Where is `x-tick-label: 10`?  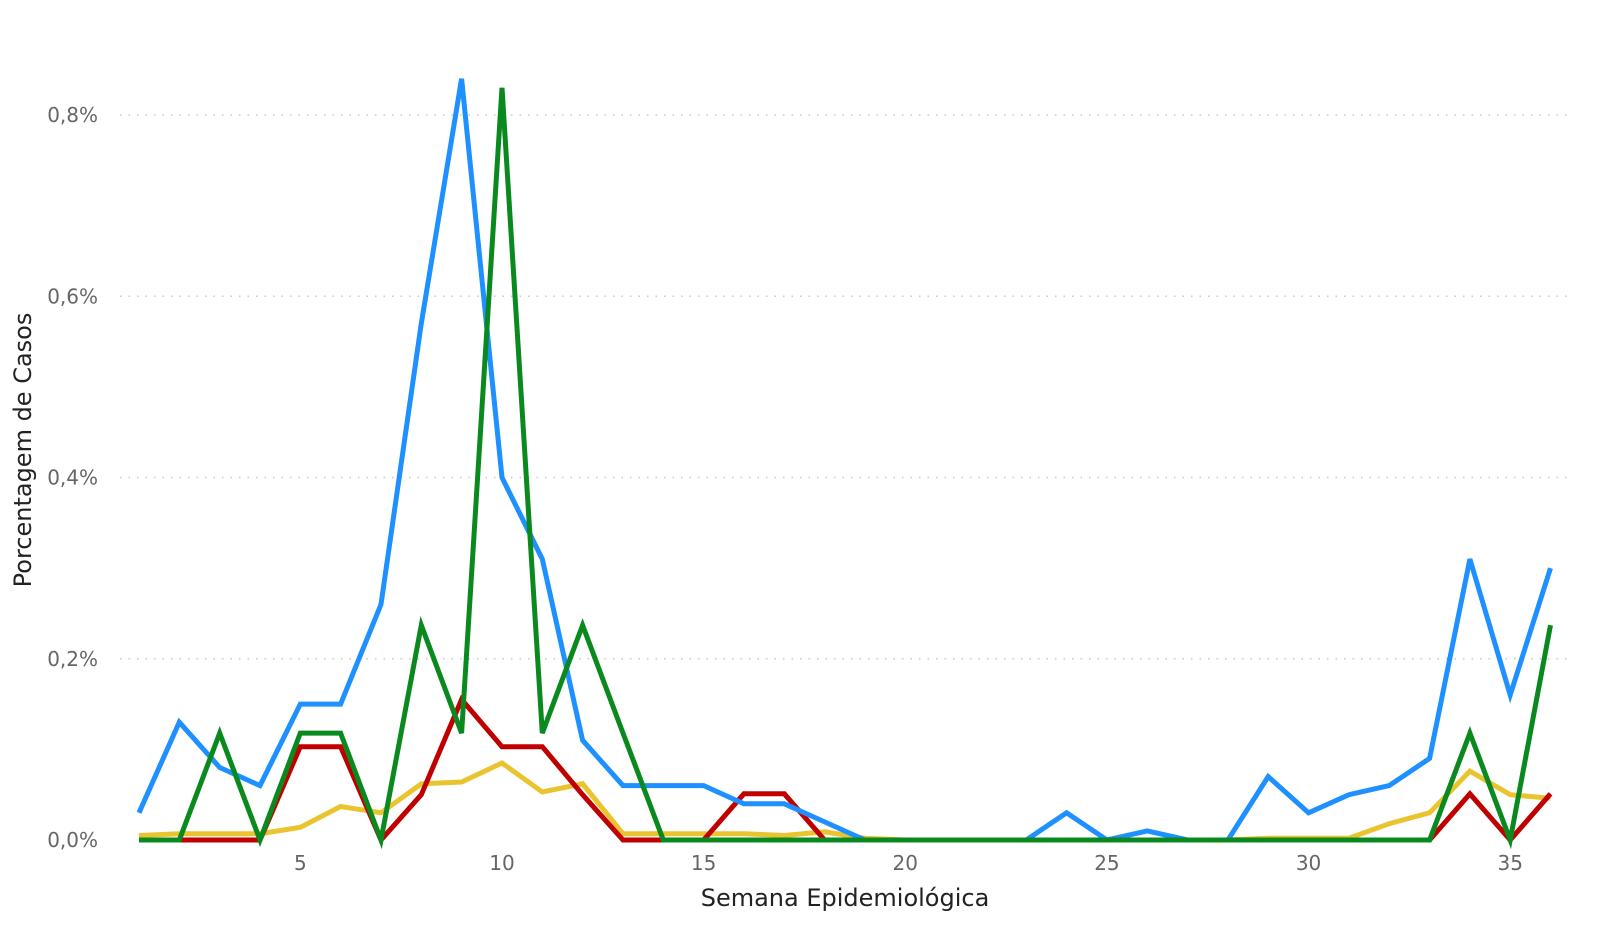 x-tick-label: 10 is located at coordinates (501, 863).